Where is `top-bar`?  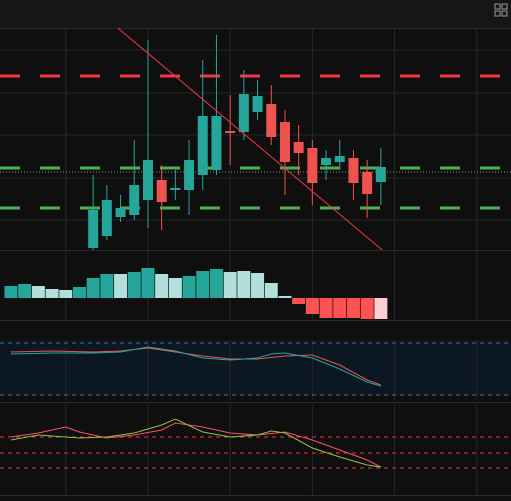 top-bar is located at coordinates (255, 14).